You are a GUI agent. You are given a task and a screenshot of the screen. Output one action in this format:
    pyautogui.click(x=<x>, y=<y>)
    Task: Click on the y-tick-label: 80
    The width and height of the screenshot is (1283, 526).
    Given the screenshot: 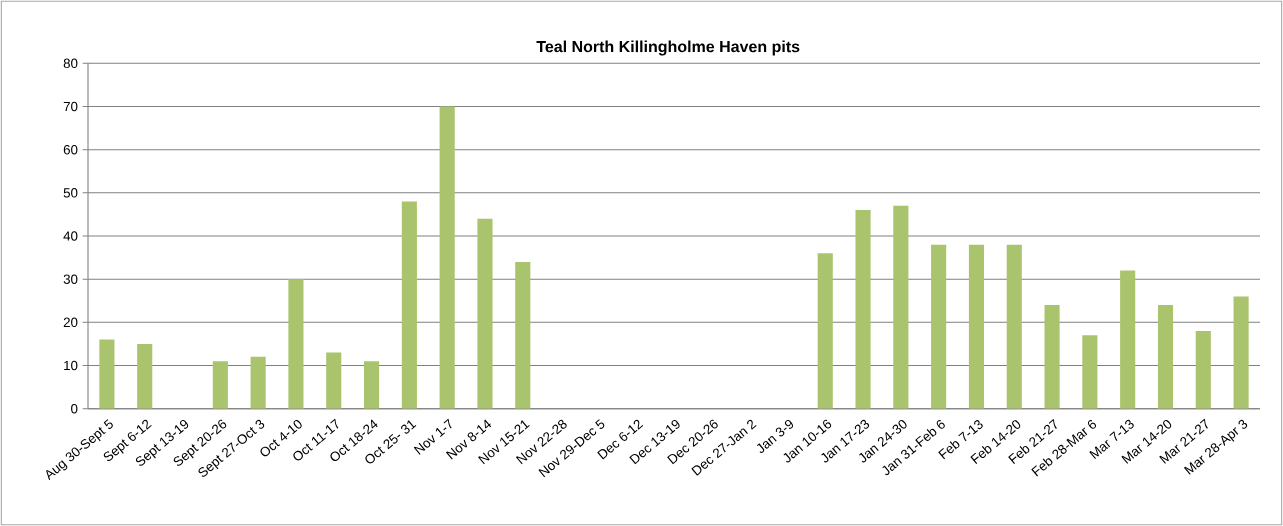 What is the action you would take?
    pyautogui.click(x=70, y=63)
    